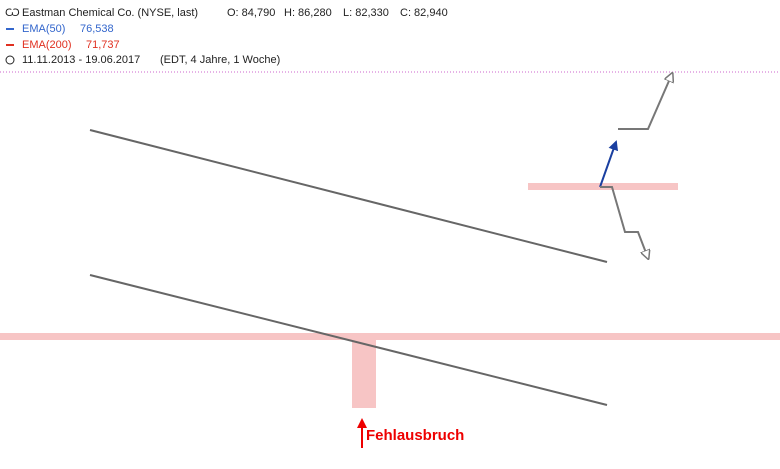  What do you see at coordinates (251, 13) in the screenshot?
I see `ohlc: O: 84,790` at bounding box center [251, 13].